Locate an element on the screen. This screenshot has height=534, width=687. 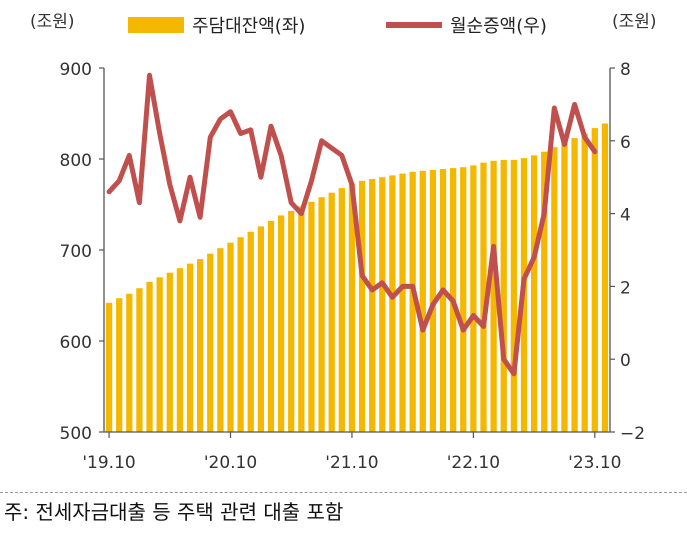
right-tick-label: 2 is located at coordinates (625, 288).